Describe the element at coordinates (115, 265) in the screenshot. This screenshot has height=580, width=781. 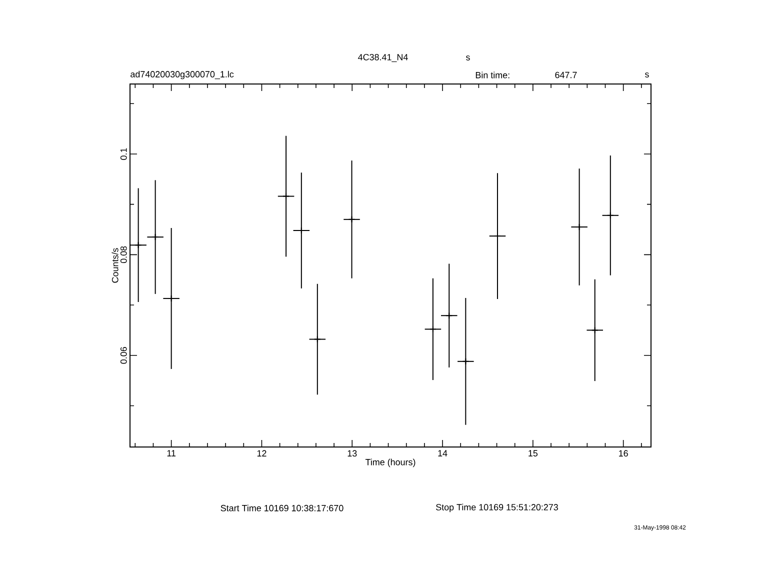
I see `y-axis-title: Counts/s` at that location.